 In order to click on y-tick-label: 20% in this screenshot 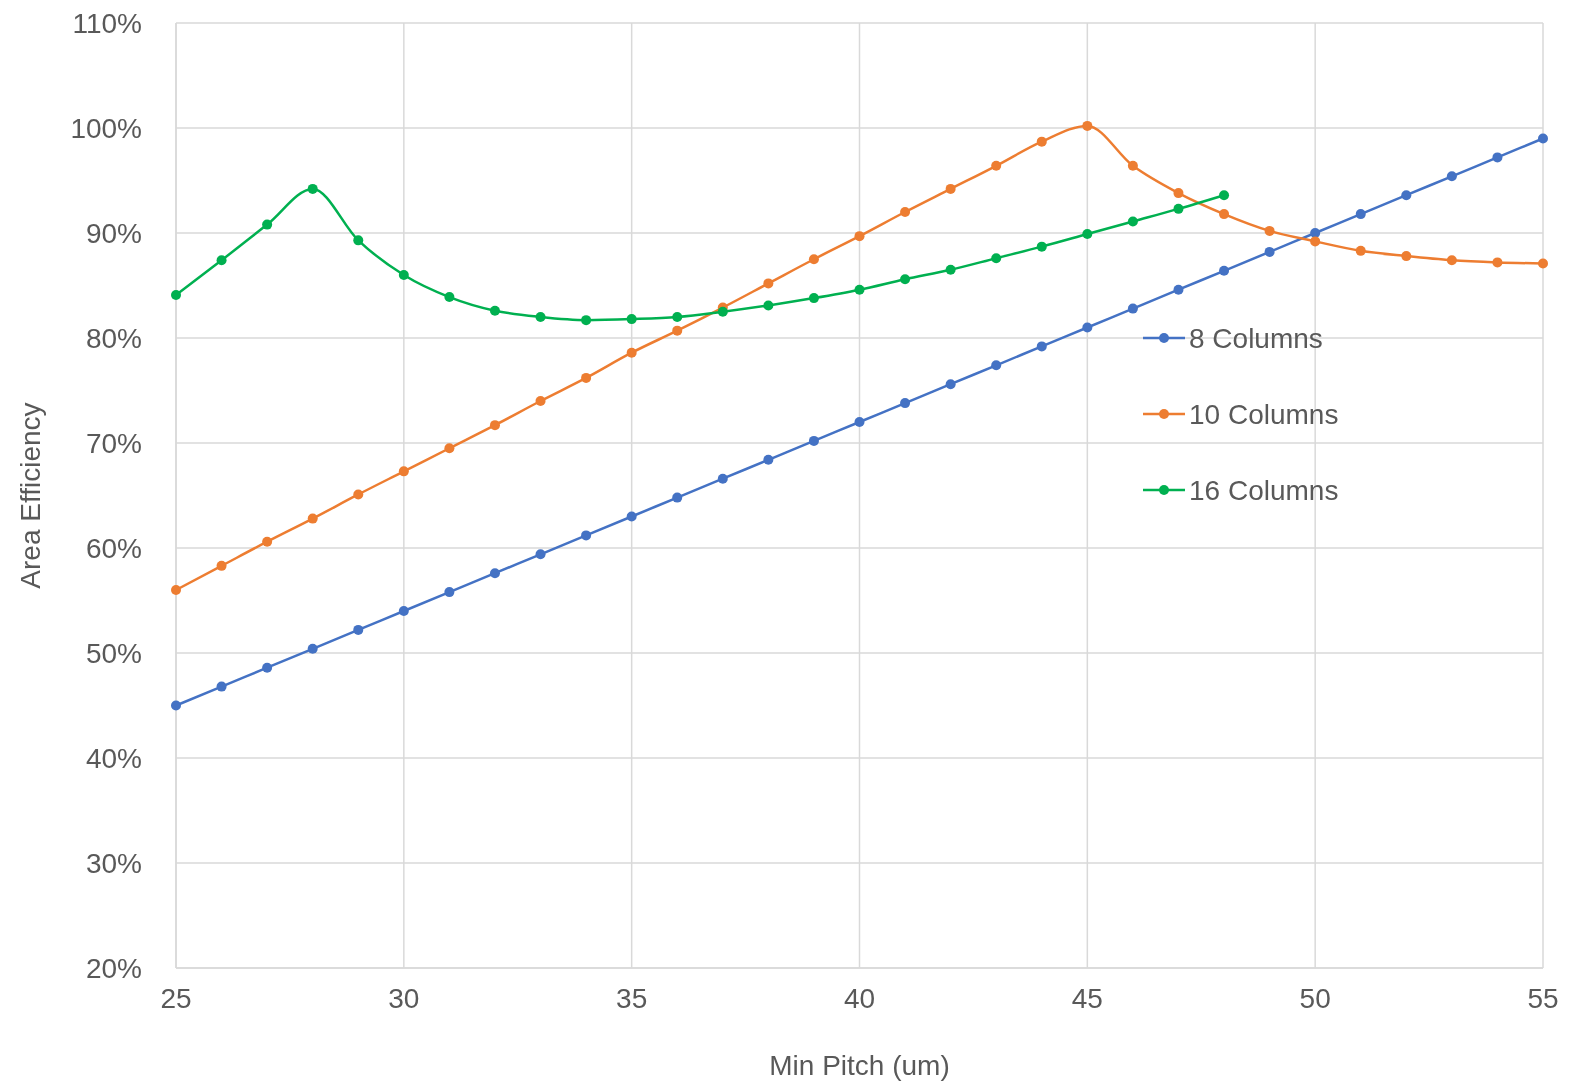, I will do `click(113, 968)`.